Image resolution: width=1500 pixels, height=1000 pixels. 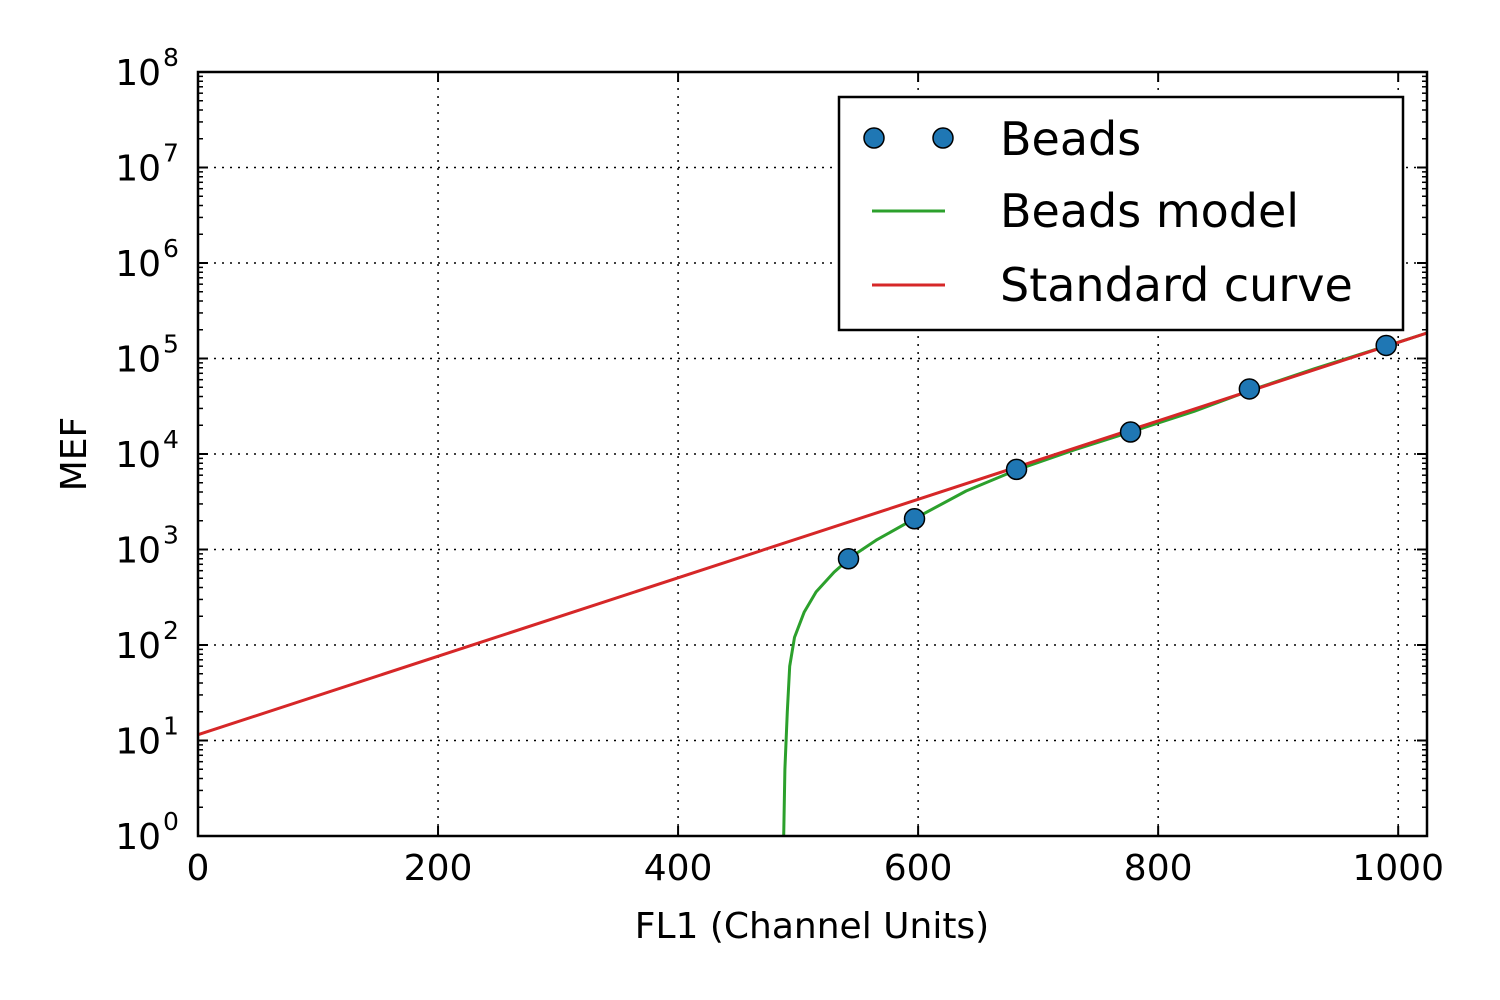 What do you see at coordinates (812, 926) in the screenshot?
I see `x-axis-title: FL1 (Channel Units)` at bounding box center [812, 926].